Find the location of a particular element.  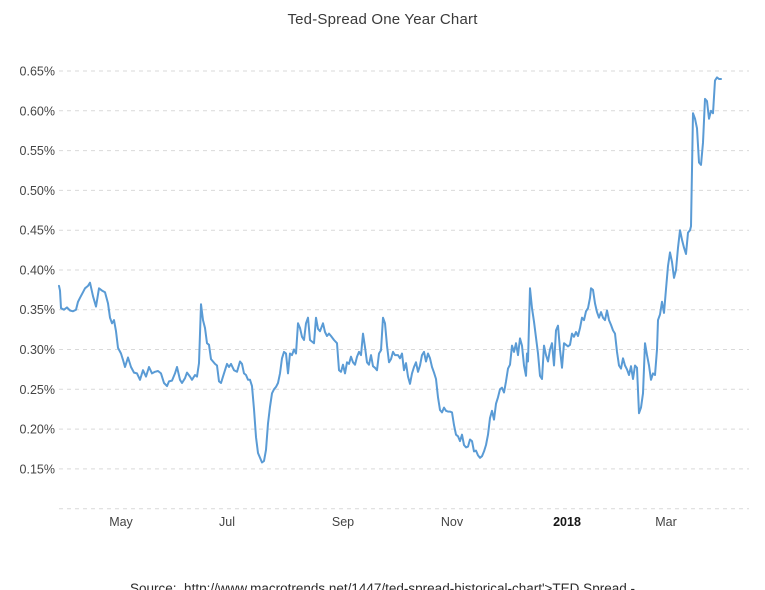

y-axis-tick-label: 0.15% is located at coordinates (37, 469).